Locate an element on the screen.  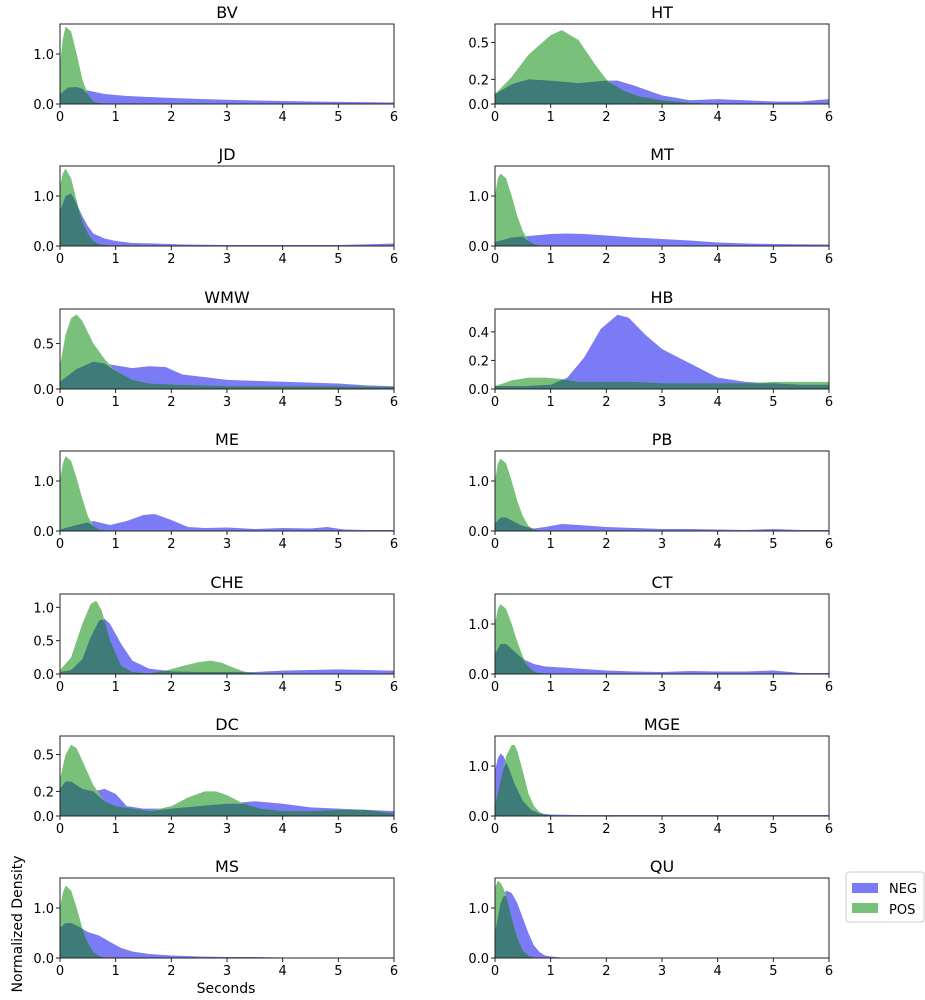
subplot-dc: DC 0 1 2 3 4 5 6 0.0 0.2 0.5 is located at coordinates (215, 776).